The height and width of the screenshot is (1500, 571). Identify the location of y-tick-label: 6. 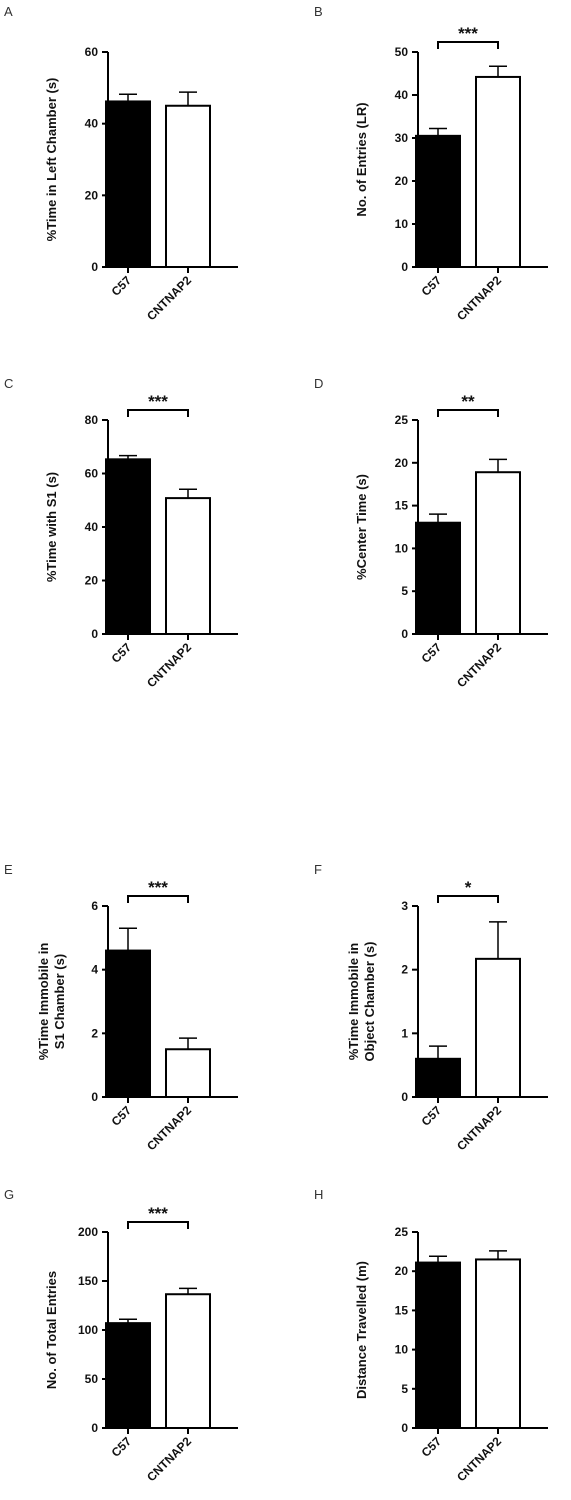
(94, 906).